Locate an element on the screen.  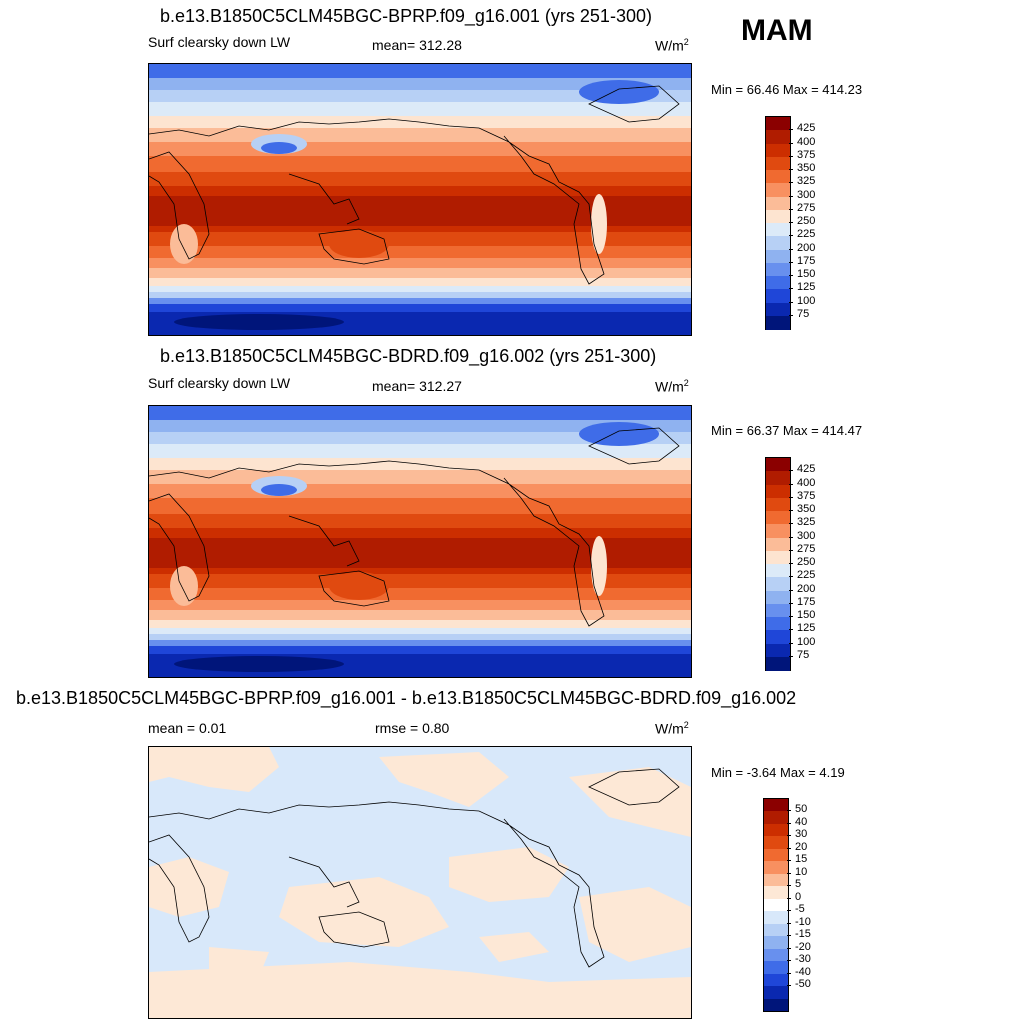
panel-2-contour-field is located at coordinates (420, 541).